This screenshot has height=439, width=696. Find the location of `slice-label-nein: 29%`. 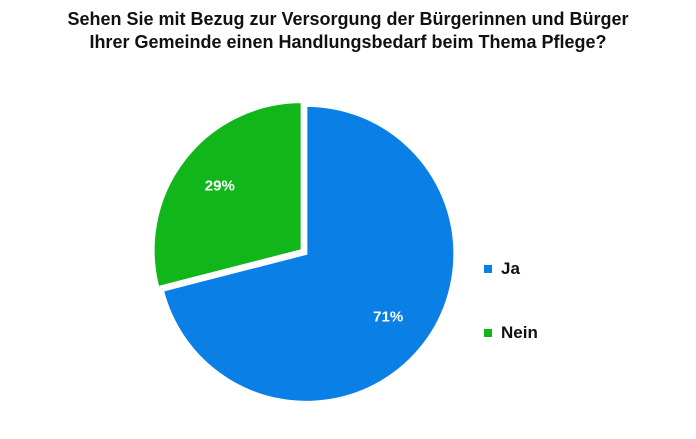

slice-label-nein: 29% is located at coordinates (220, 186).